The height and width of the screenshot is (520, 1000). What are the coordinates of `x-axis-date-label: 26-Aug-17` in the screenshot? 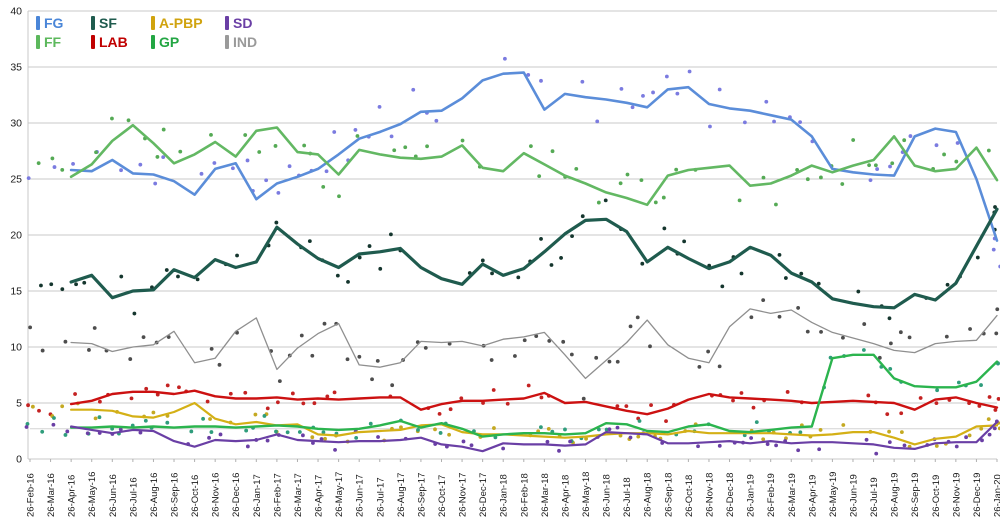 It's located at (401, 495).